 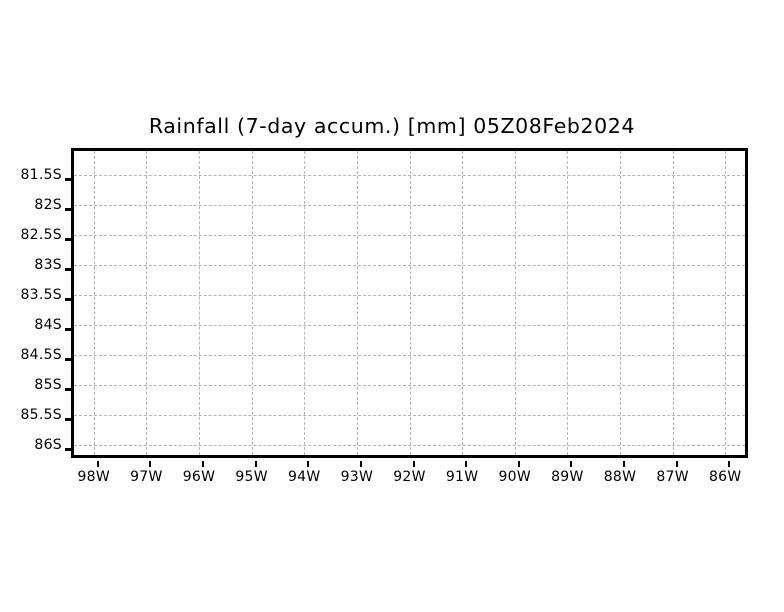 I want to click on x-axis-tick-label: 90W, so click(x=515, y=477).